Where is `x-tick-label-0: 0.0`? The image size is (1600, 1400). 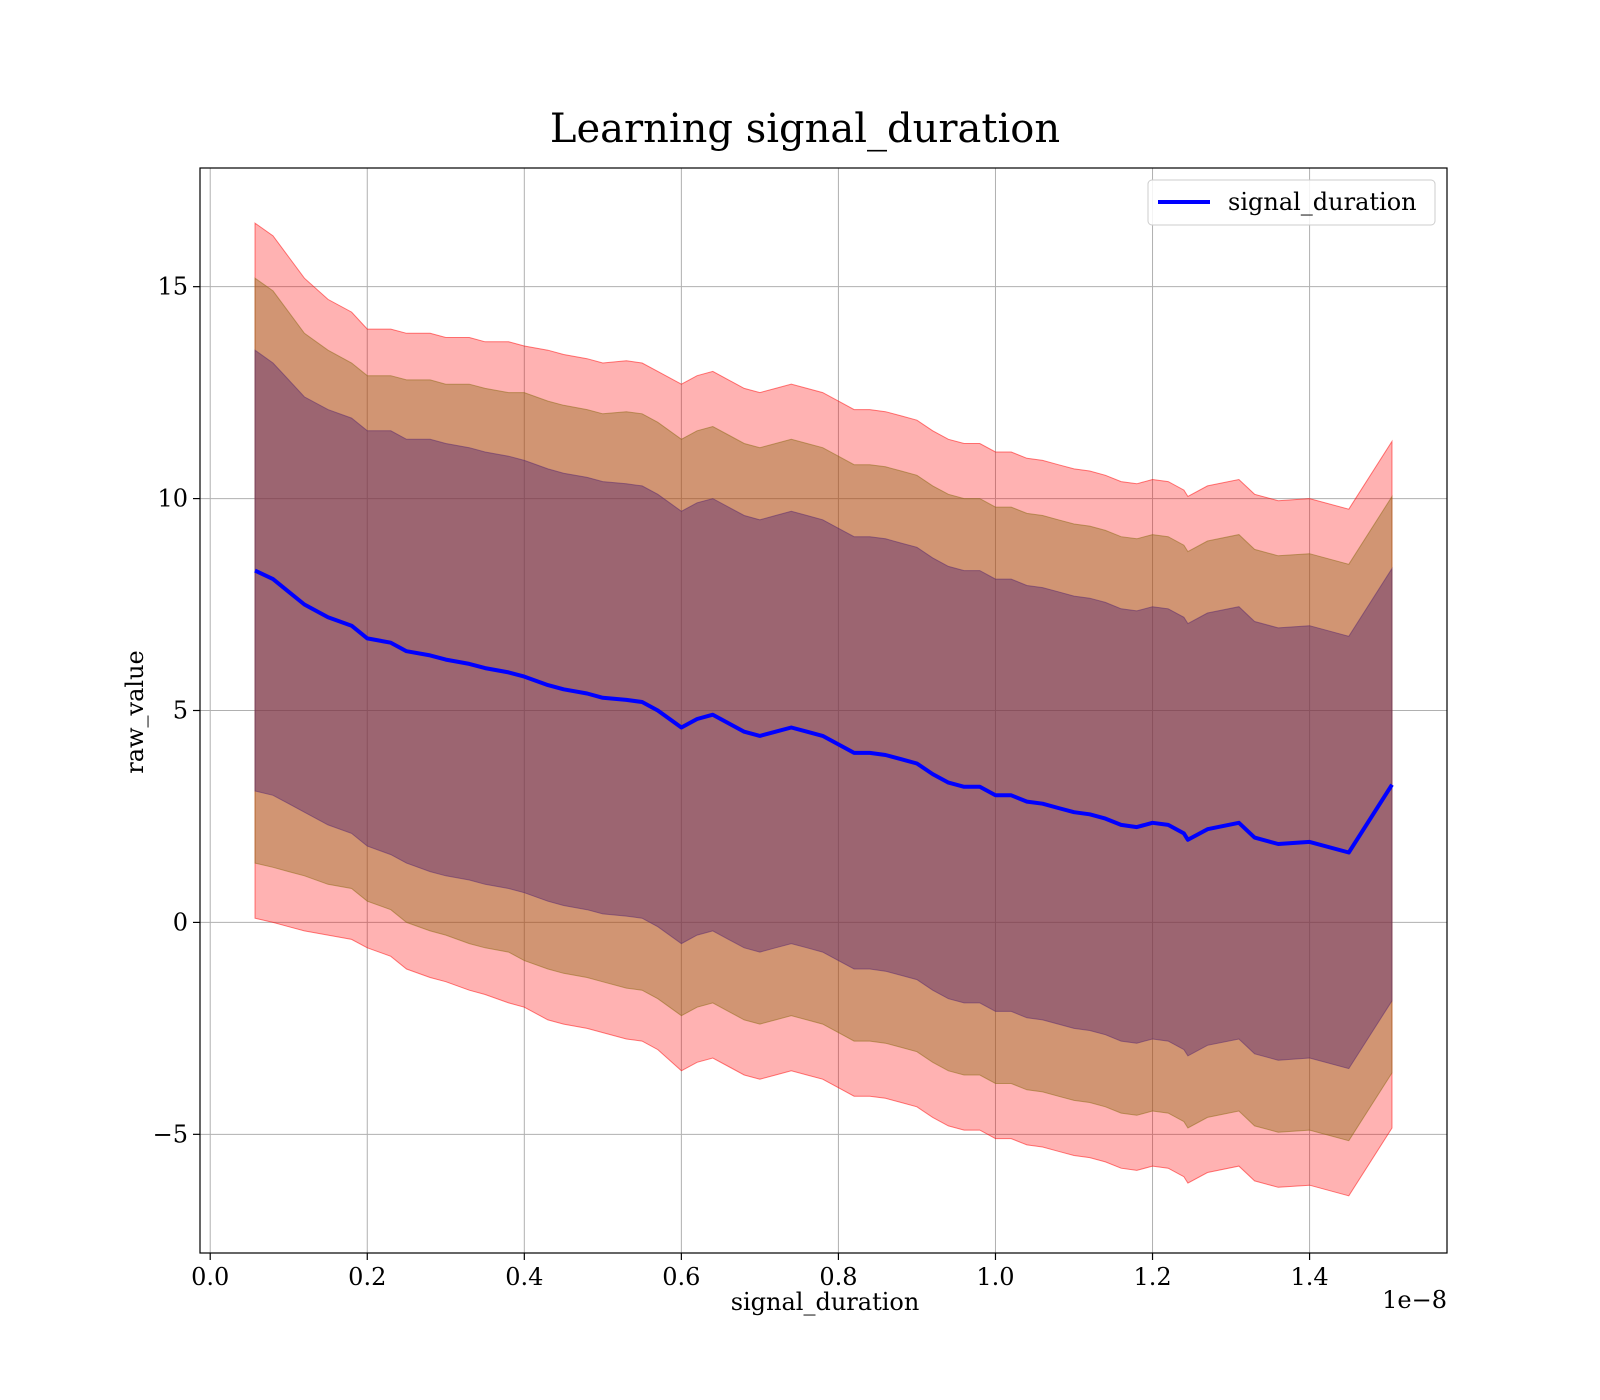 x-tick-label-0: 0.0 is located at coordinates (210, 1277).